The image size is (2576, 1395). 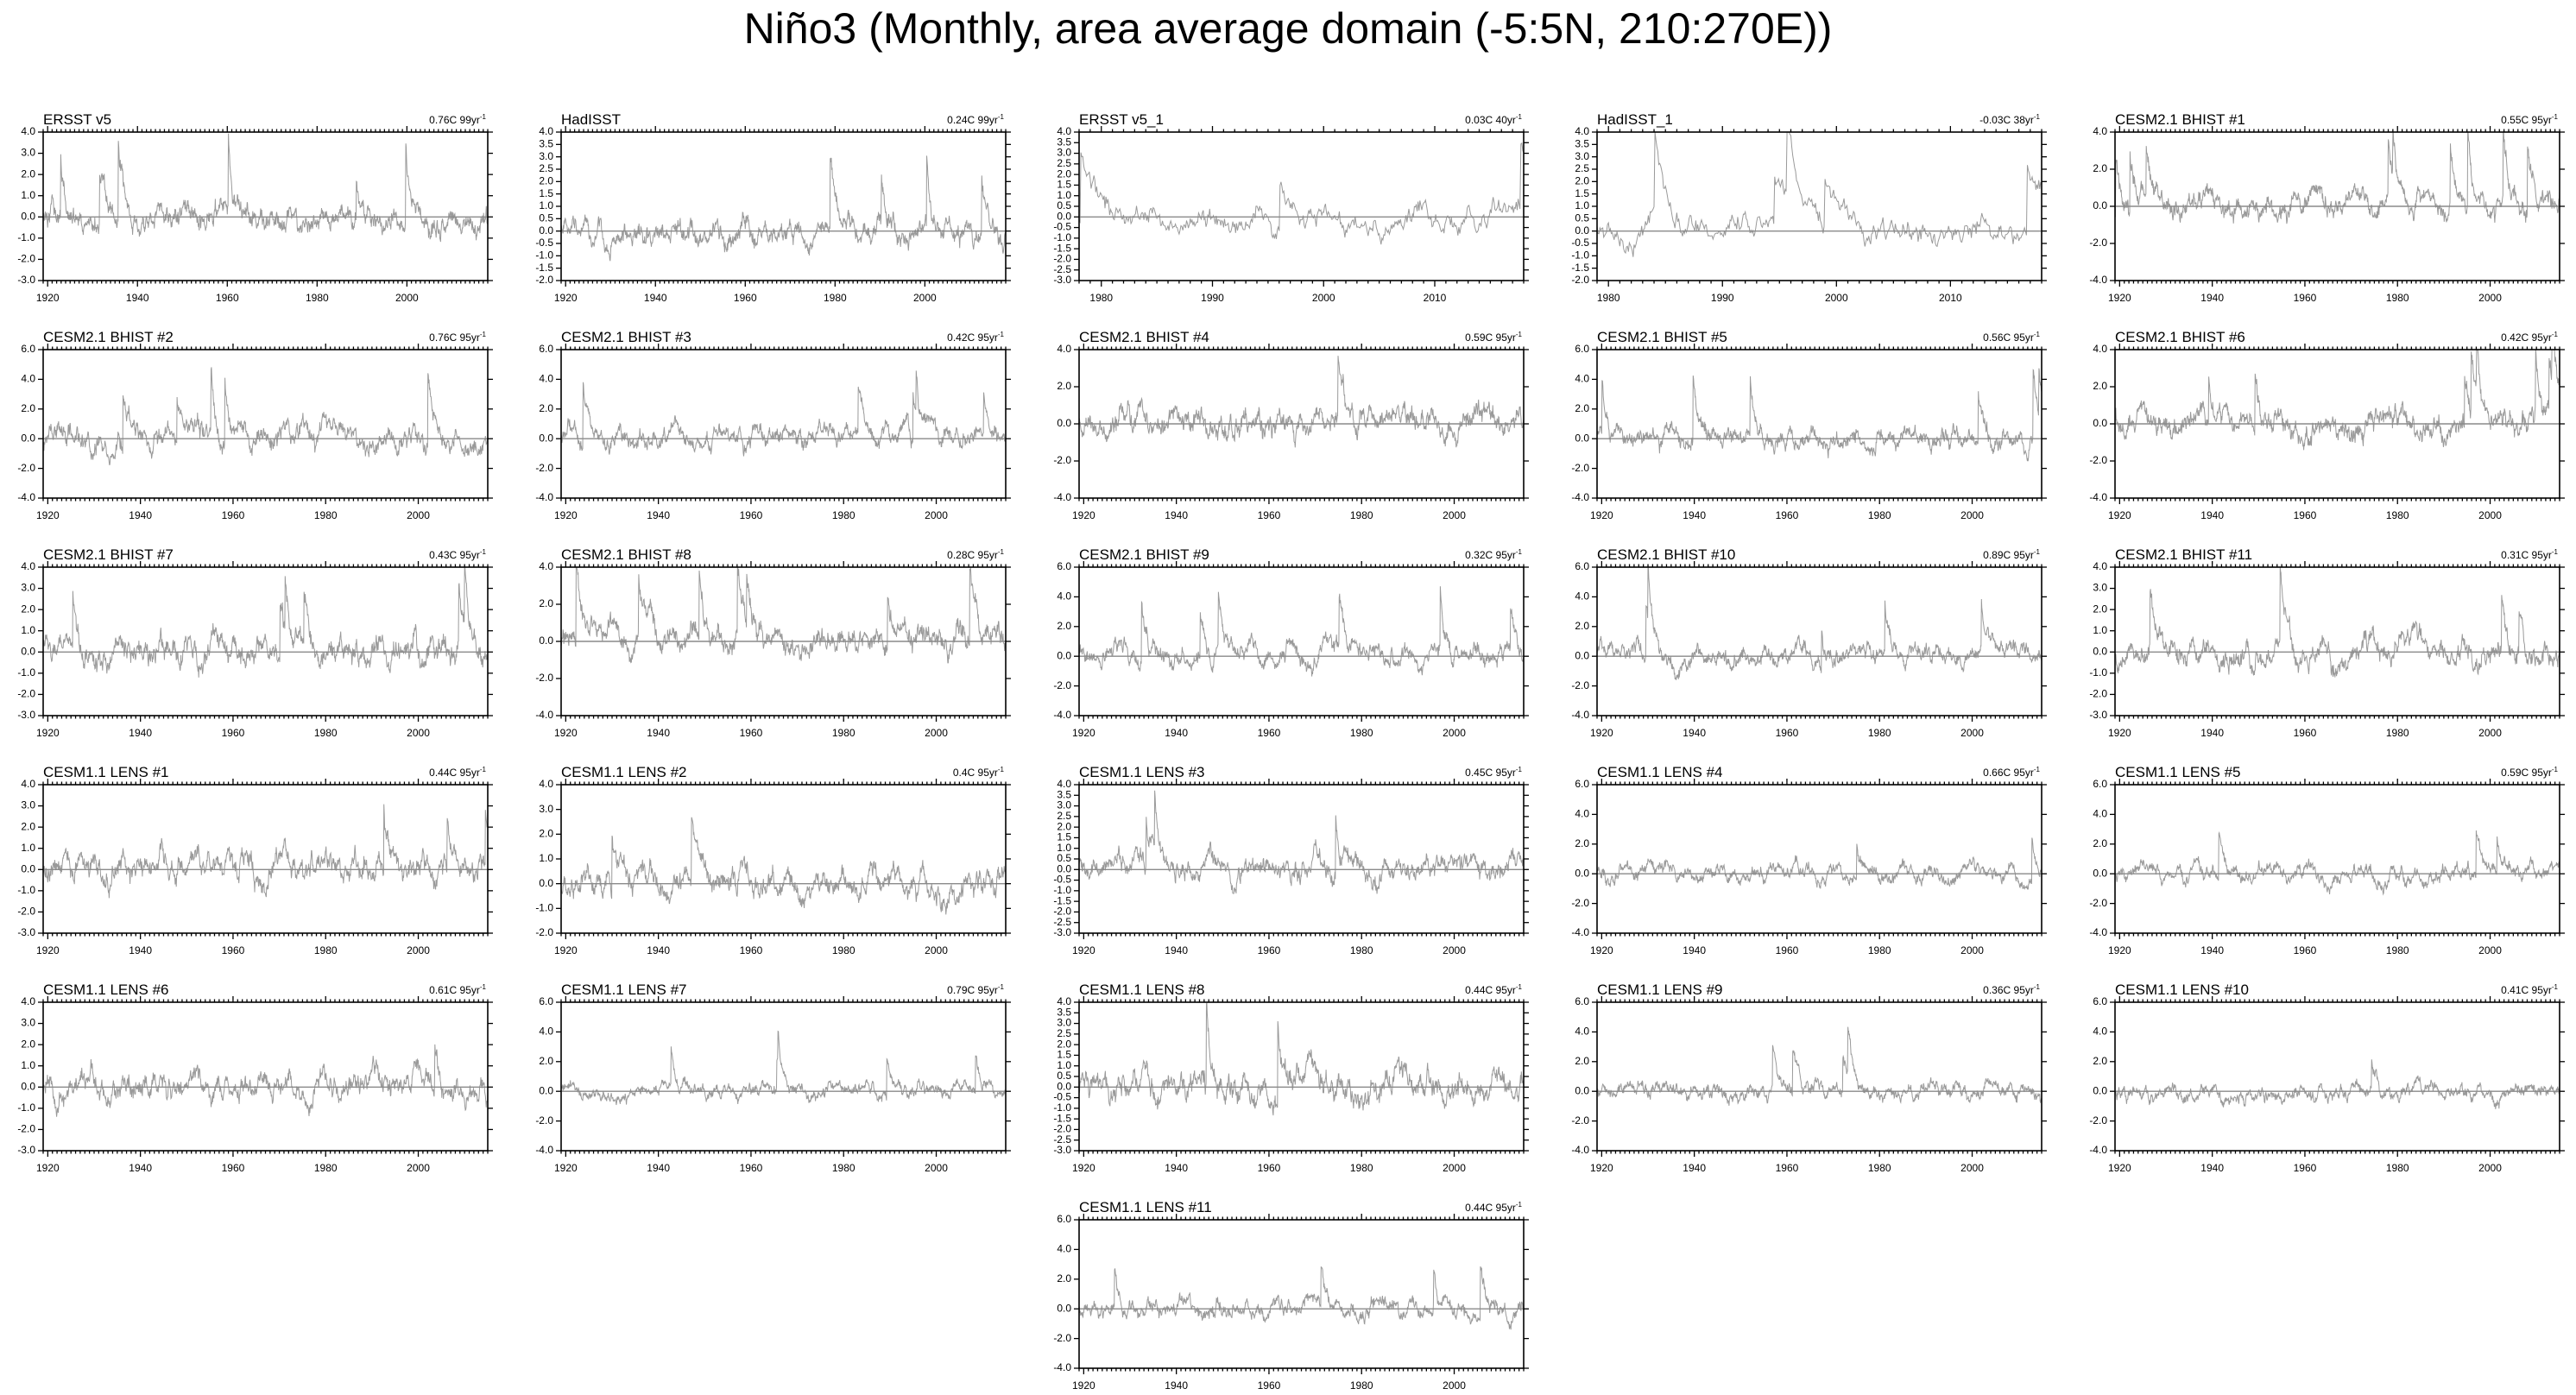 What do you see at coordinates (457, 338) in the screenshot?
I see `panel-stat: 0.76C 95yr-1` at bounding box center [457, 338].